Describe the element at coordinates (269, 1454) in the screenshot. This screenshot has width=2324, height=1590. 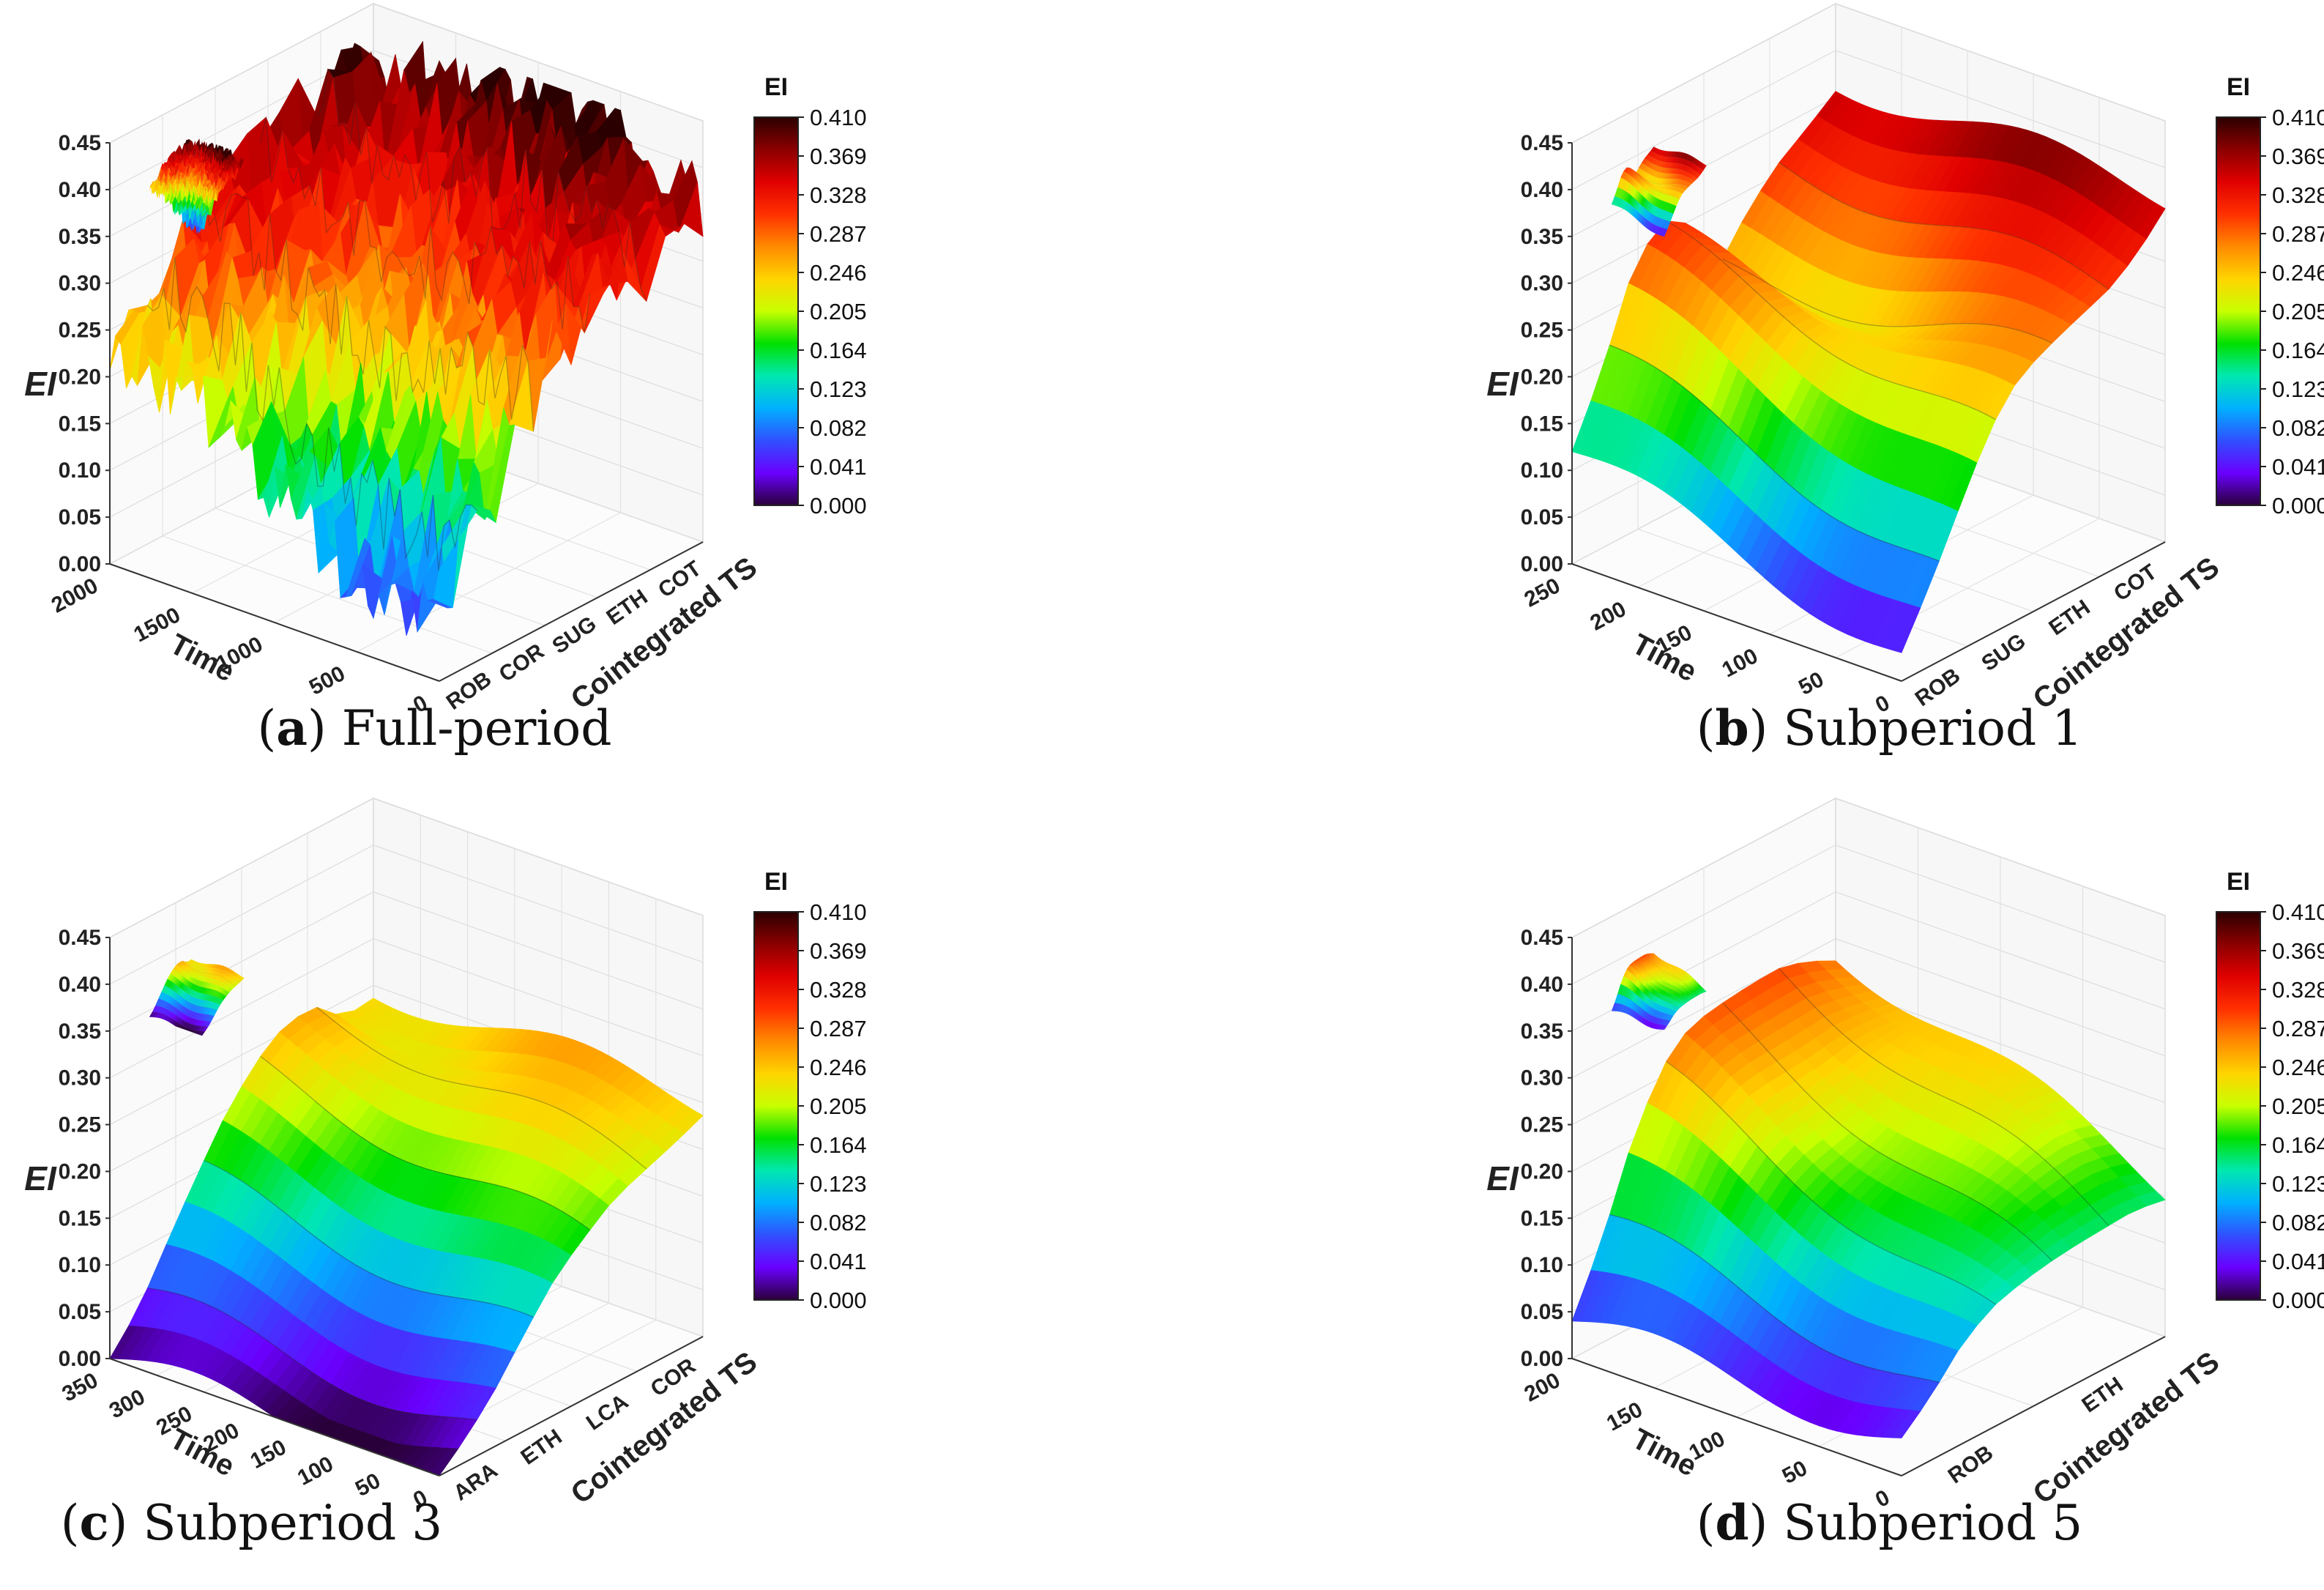
I see `time-tick-label: 150` at that location.